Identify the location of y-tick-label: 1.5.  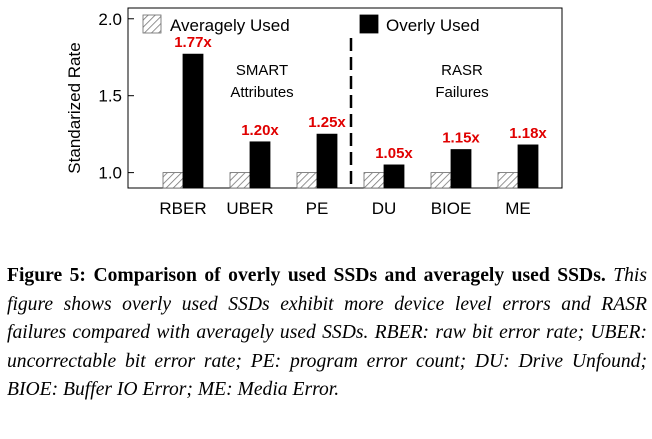
(110, 96).